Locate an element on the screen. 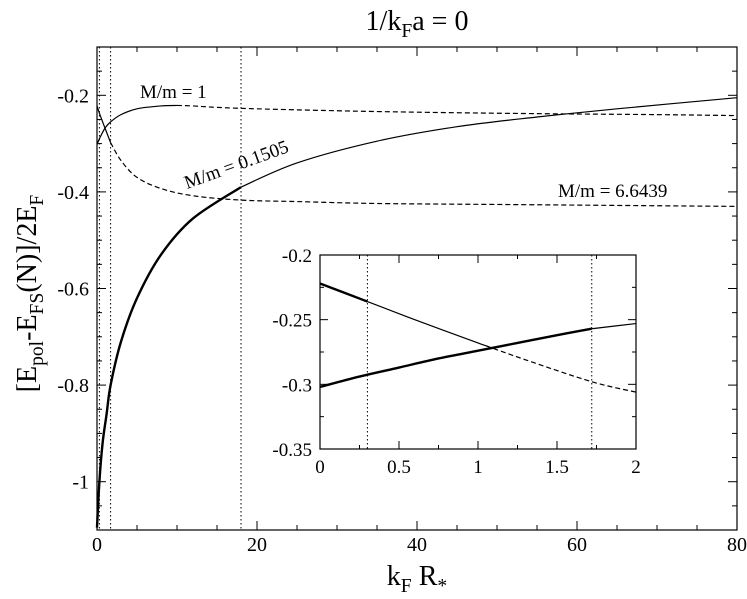 The image size is (747, 599). subscript: FS is located at coordinates (37, 304).